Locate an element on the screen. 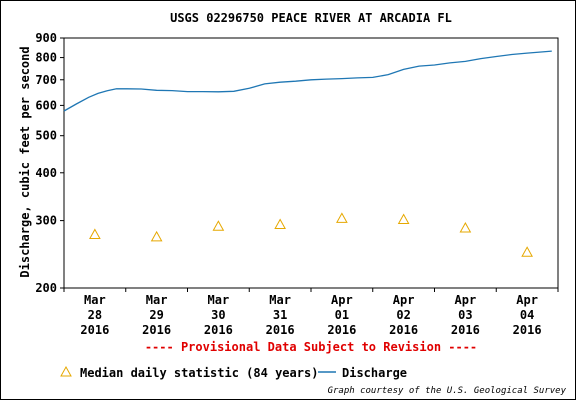 The image size is (576, 400). x-tick-label-day: 29 is located at coordinates (156, 315).